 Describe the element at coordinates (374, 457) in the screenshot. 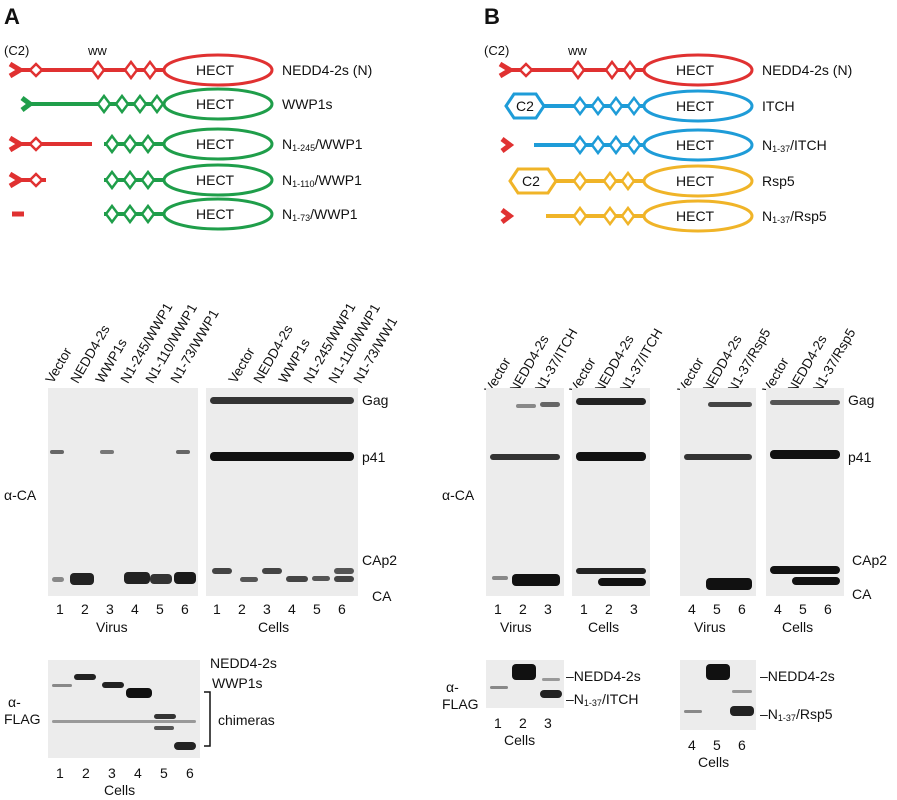

I see `band-label-p41-a: p41` at that location.